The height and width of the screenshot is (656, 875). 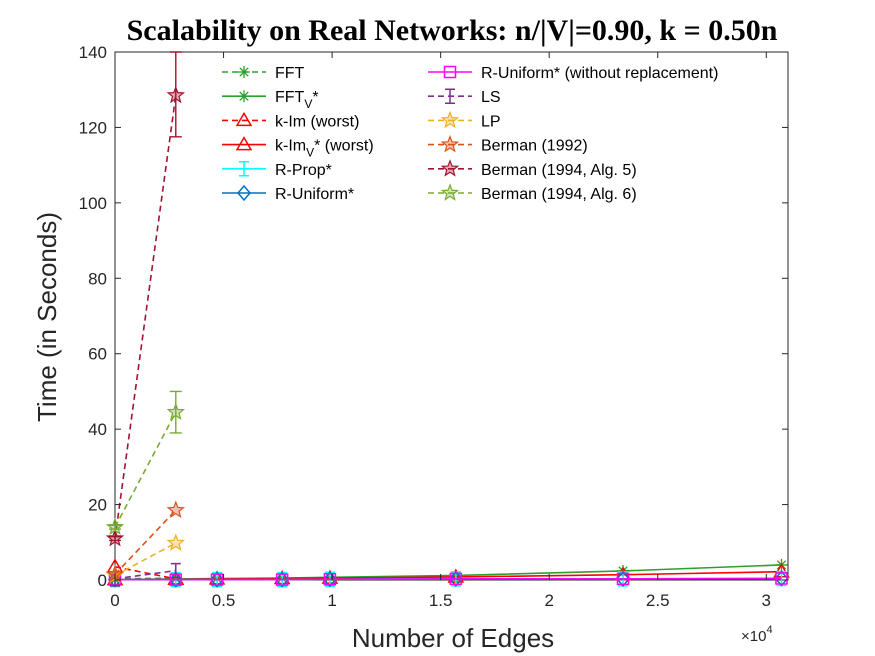 I want to click on legend-label: k-Im (worst), so click(x=317, y=121).